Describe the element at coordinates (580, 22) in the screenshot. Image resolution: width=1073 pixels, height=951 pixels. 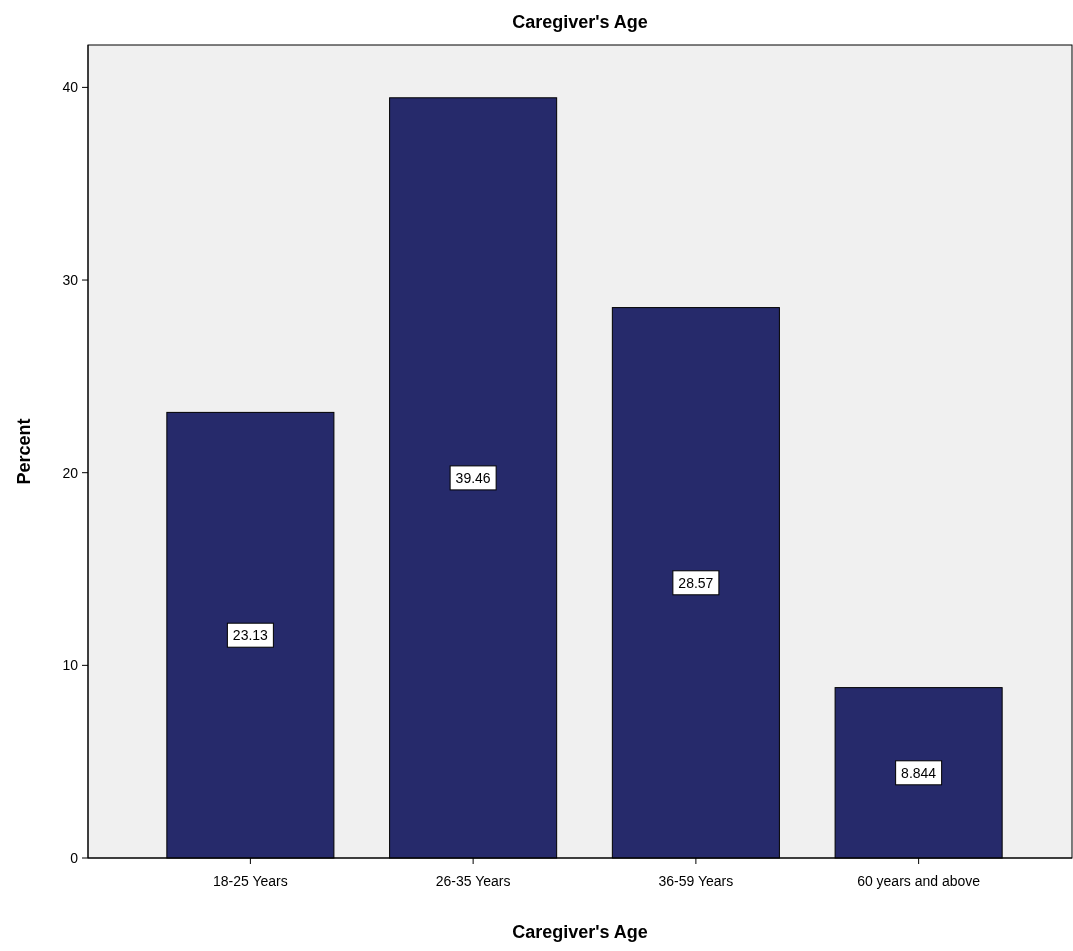
I see `chart-title: Caregiver's Age` at that location.